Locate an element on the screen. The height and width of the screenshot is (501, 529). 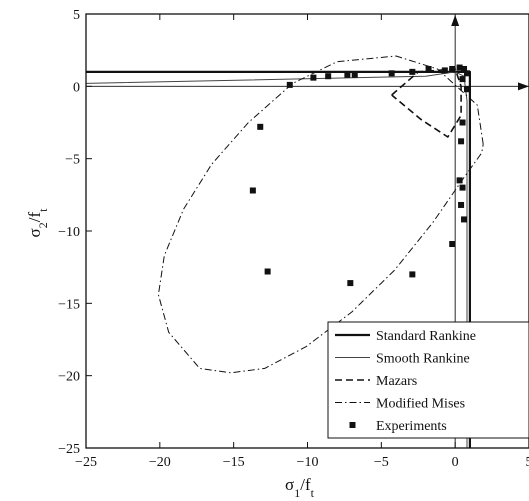
y-axis-title: σ2/ft is located at coordinates (37, 223).